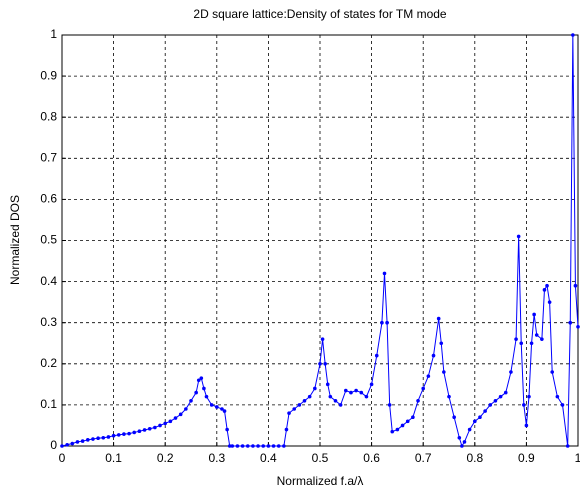 Image resolution: width=580 pixels, height=491 pixels. What do you see at coordinates (423, 458) in the screenshot?
I see `x-tick-label: 0.7` at bounding box center [423, 458].